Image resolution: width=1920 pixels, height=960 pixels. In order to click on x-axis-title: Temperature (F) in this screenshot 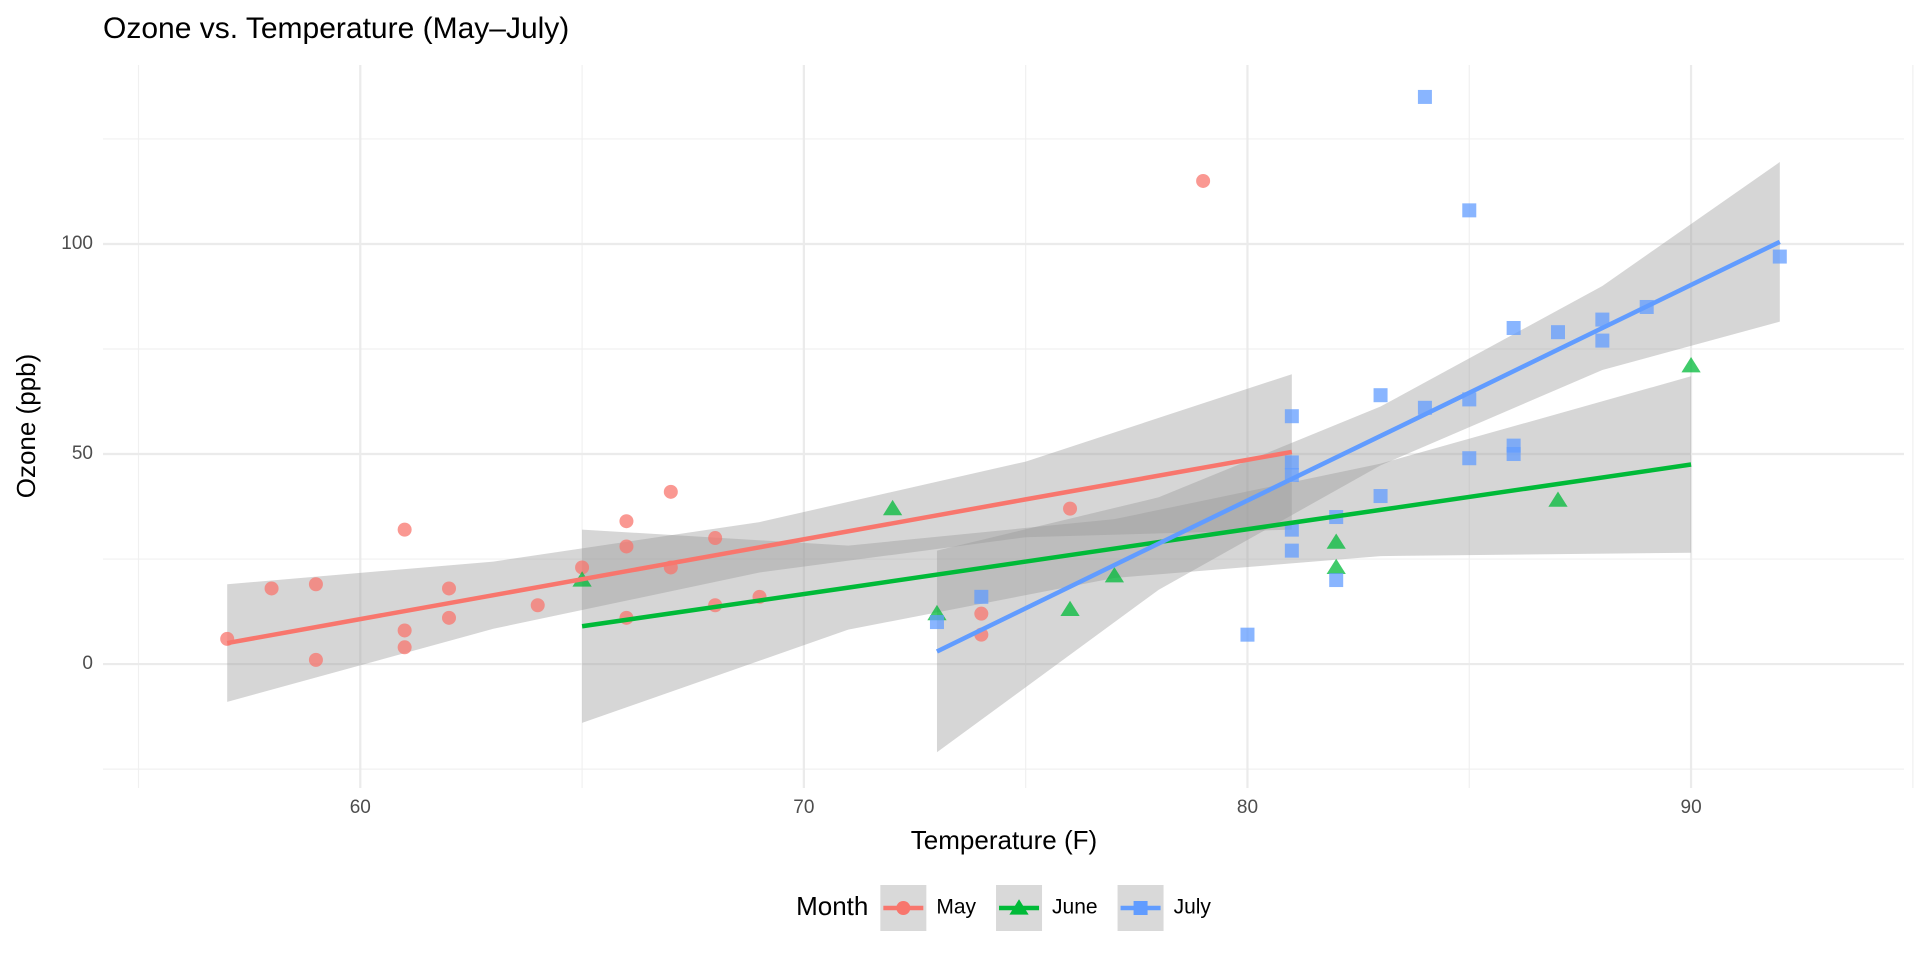, I will do `click(1004, 840)`.